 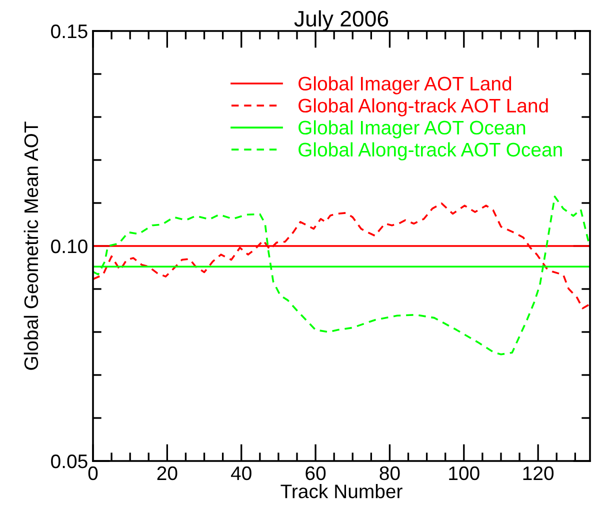 What do you see at coordinates (69, 246) in the screenshot?
I see `y-tick-label: 0.10` at bounding box center [69, 246].